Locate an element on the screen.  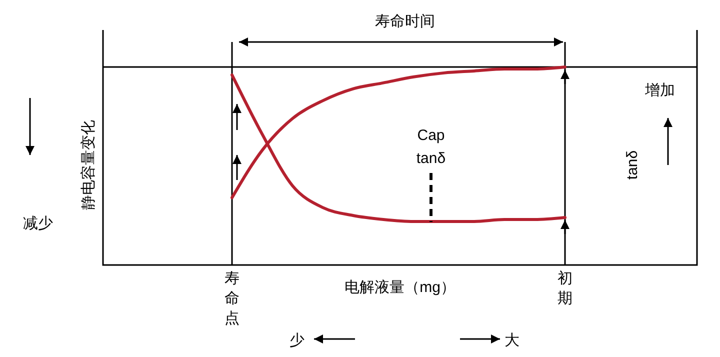
y2-axis-title: tanδ is located at coordinates (632, 165).